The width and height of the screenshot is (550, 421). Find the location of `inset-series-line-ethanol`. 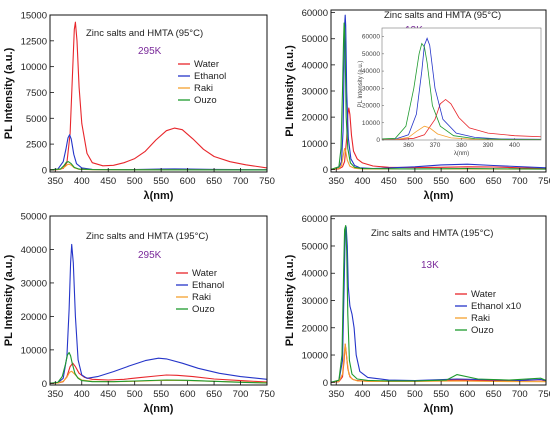

inset-series-line-ethanol is located at coordinates (461, 88).